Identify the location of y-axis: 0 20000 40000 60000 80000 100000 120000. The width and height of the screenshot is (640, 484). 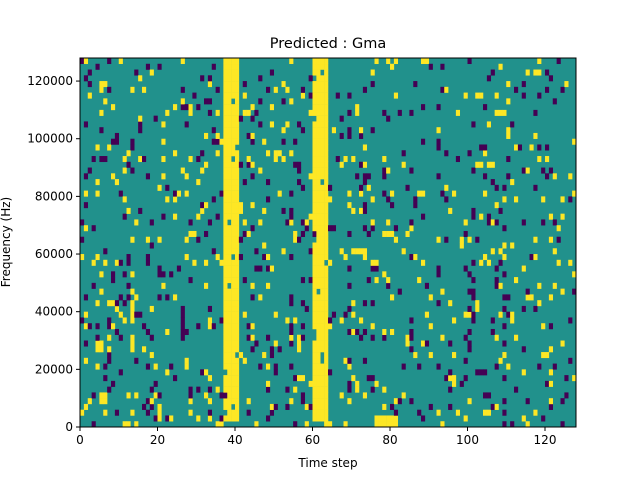
(53, 254).